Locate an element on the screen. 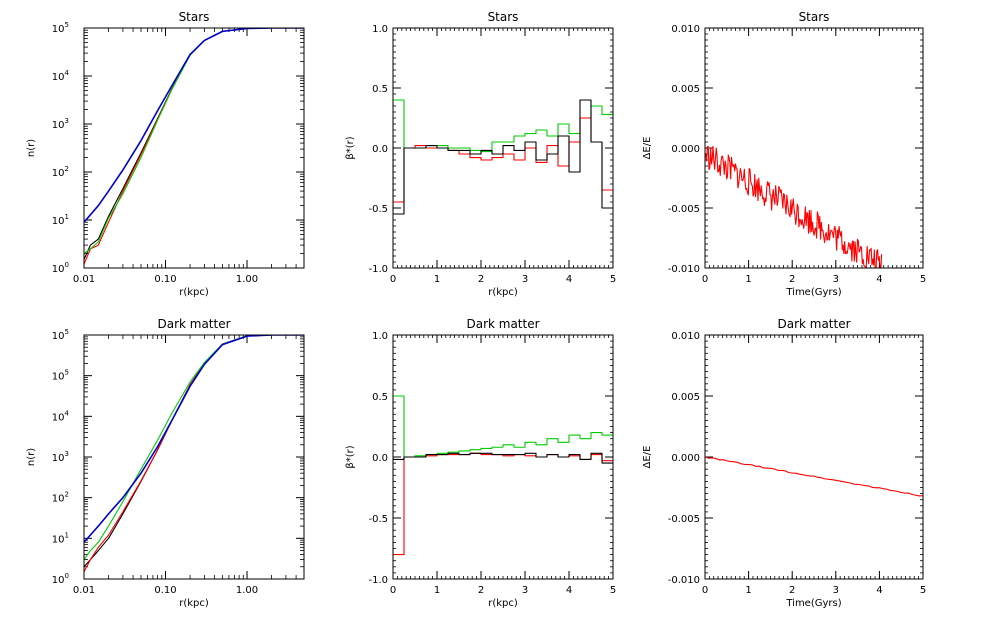  y-tick-label: 0.000 is located at coordinates (685, 458).